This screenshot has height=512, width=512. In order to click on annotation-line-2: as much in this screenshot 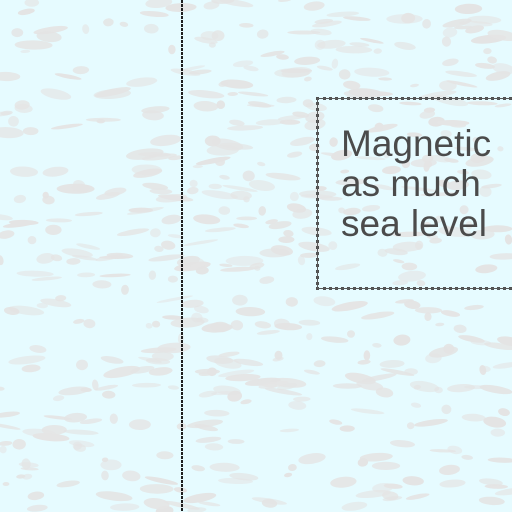, I will do `click(411, 183)`.